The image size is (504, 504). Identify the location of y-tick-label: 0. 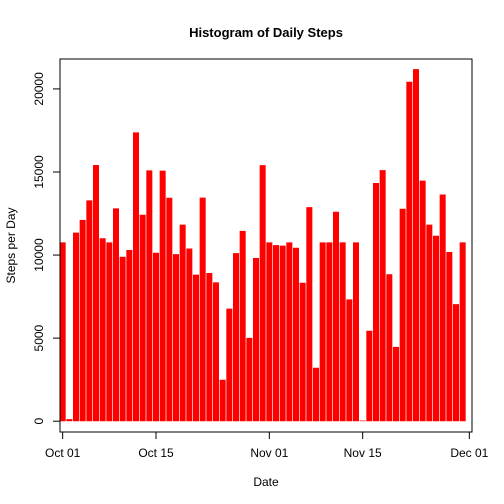
(39, 421).